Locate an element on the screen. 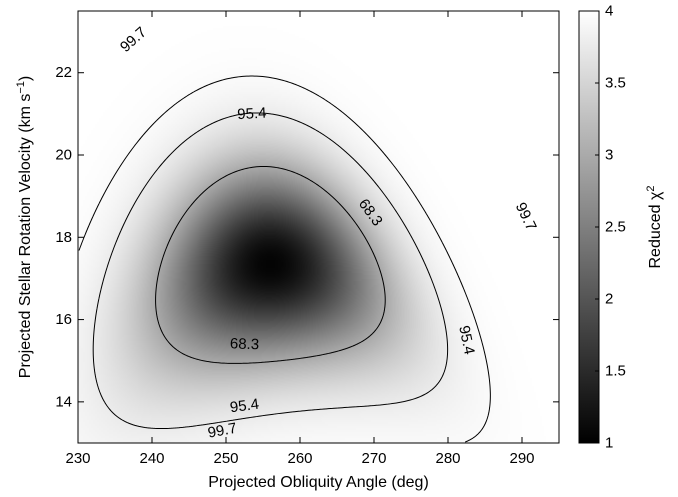 The height and width of the screenshot is (497, 678). x-tick-label: 250 is located at coordinates (225, 458).